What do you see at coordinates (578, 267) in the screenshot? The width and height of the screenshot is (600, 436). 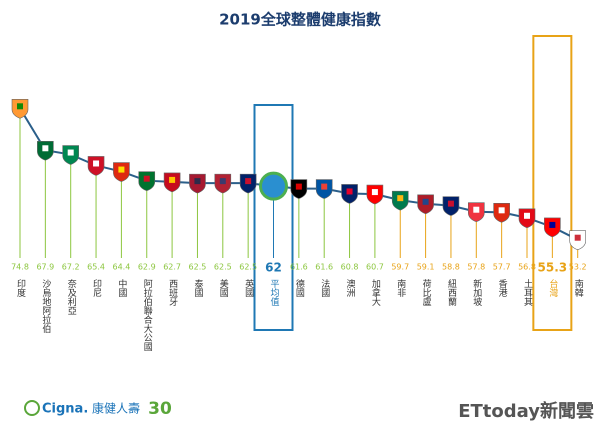 I see `value-label: 53.2` at bounding box center [578, 267].